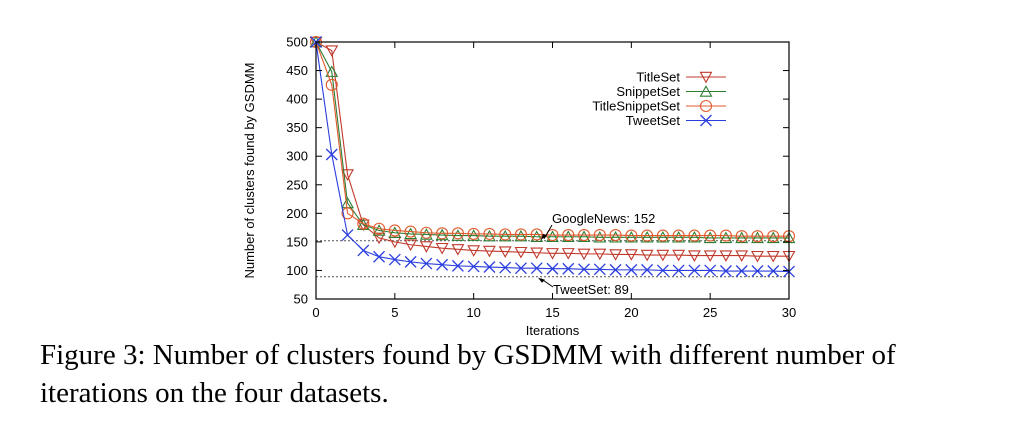 The image size is (1024, 439). Describe the element at coordinates (653, 120) in the screenshot. I see `legend-label-tweetset: TweetSet` at that location.